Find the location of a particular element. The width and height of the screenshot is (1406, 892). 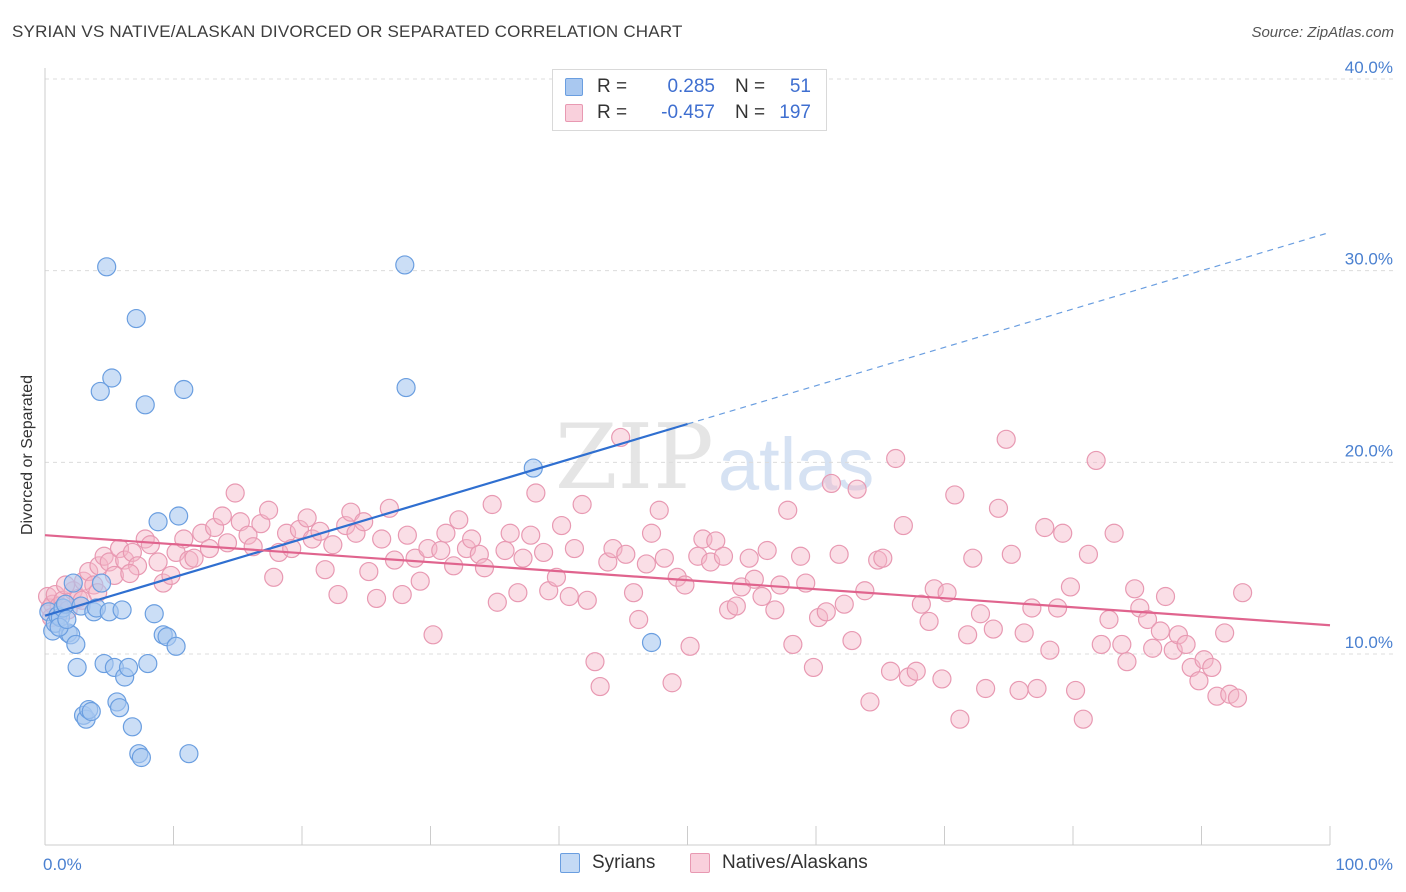

syrians-legend-swatch is located at coordinates (570, 863).